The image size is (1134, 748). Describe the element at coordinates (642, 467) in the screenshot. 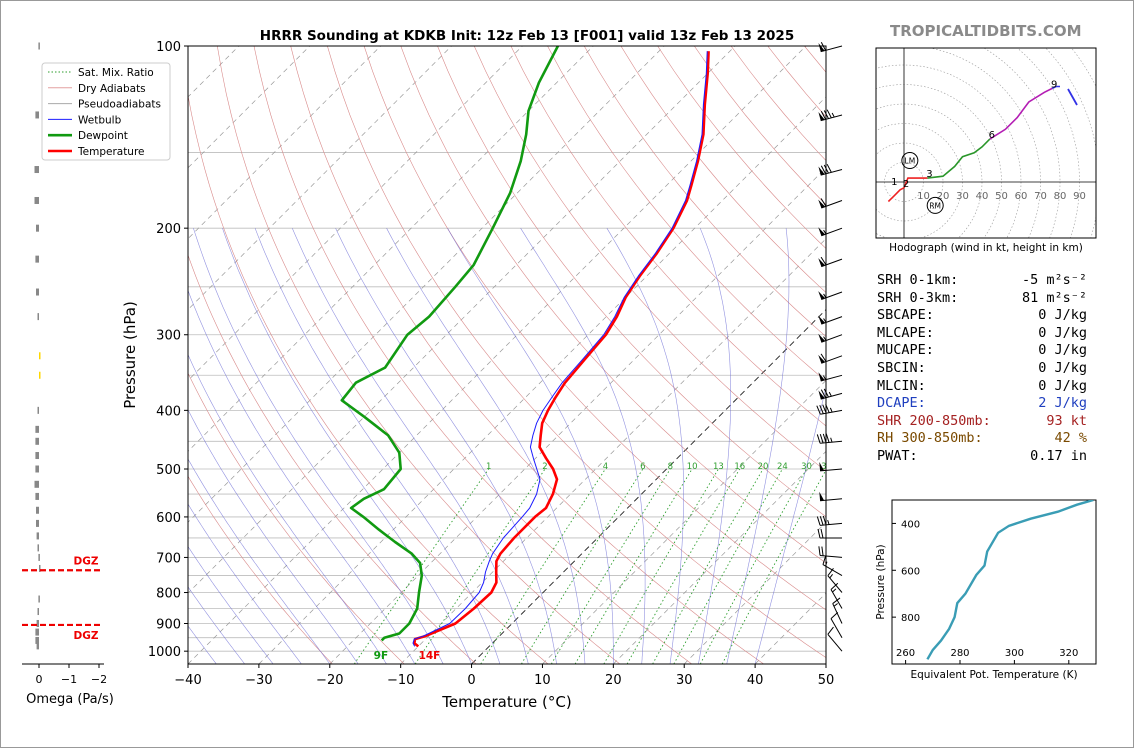

I see `mixing-ratio-label: 6` at that location.